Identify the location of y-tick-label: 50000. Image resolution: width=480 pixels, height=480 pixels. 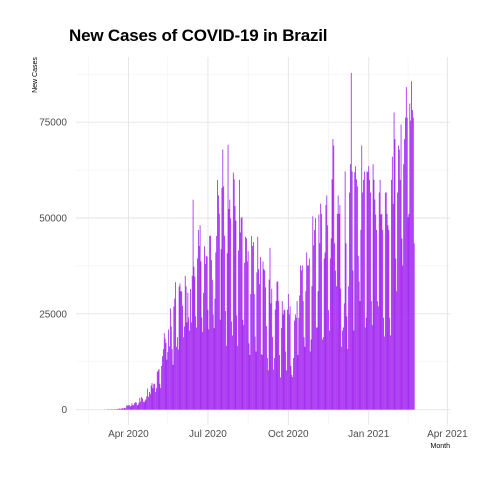
(53, 219).